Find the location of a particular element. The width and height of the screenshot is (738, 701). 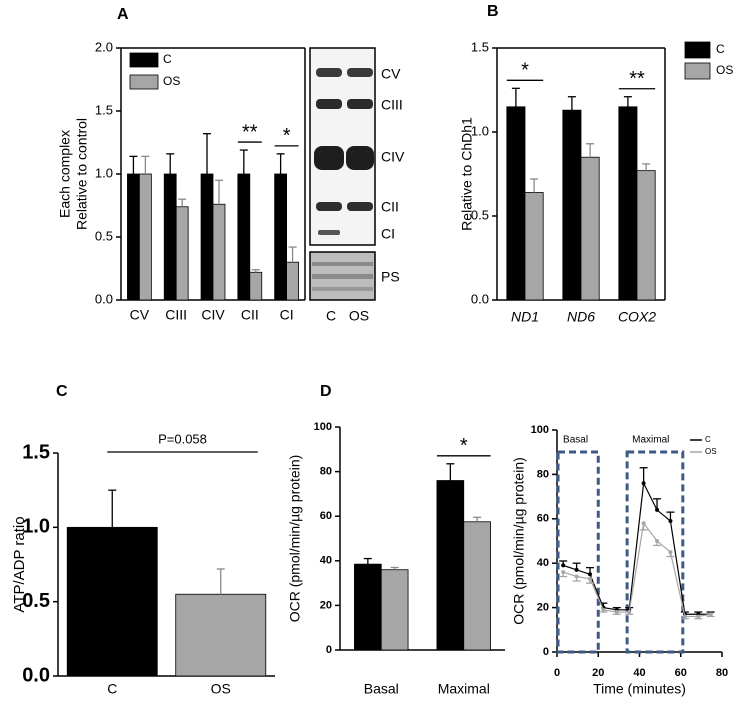

band-label: CV is located at coordinates (391, 74).